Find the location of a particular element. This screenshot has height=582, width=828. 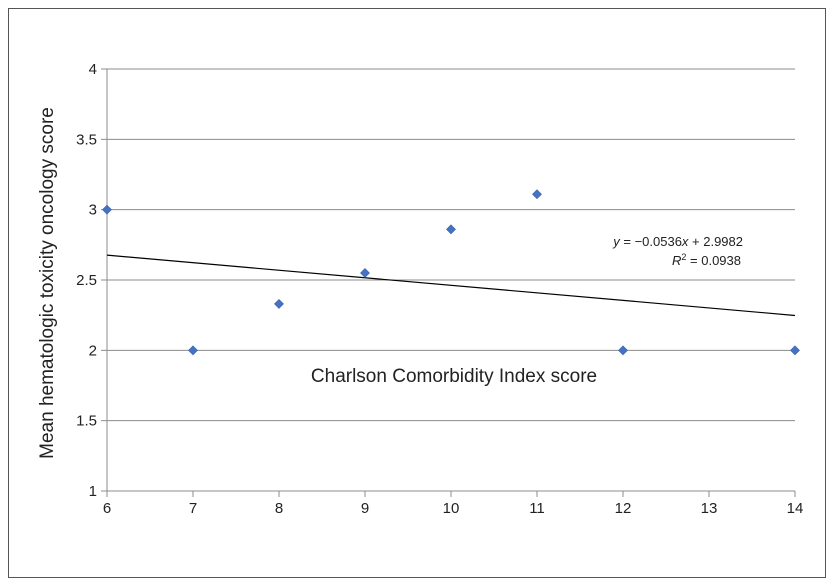

trendline-equation: y = −0.0536x + 2.9982 is located at coordinates (677, 241).